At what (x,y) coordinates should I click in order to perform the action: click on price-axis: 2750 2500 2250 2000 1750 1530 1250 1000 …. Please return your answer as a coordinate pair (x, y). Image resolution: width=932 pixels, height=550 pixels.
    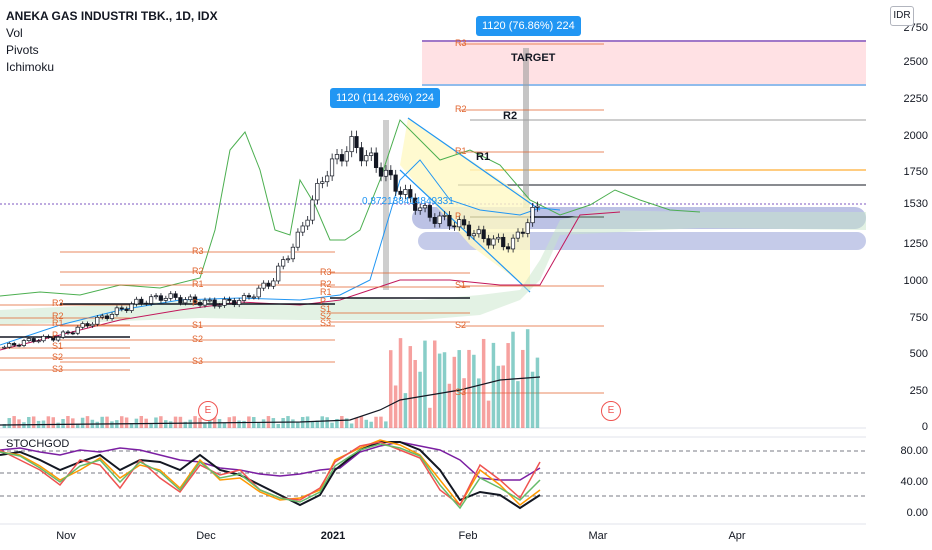
    Looking at the image, I should click on (899, 275).